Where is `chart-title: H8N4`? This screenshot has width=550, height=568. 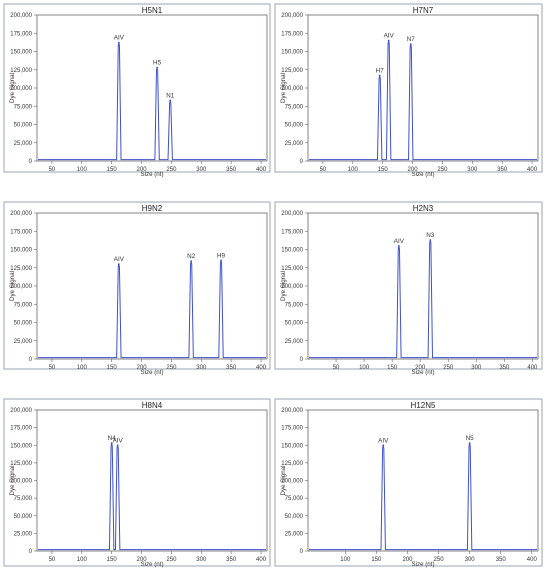 chart-title: H8N4 is located at coordinates (152, 405).